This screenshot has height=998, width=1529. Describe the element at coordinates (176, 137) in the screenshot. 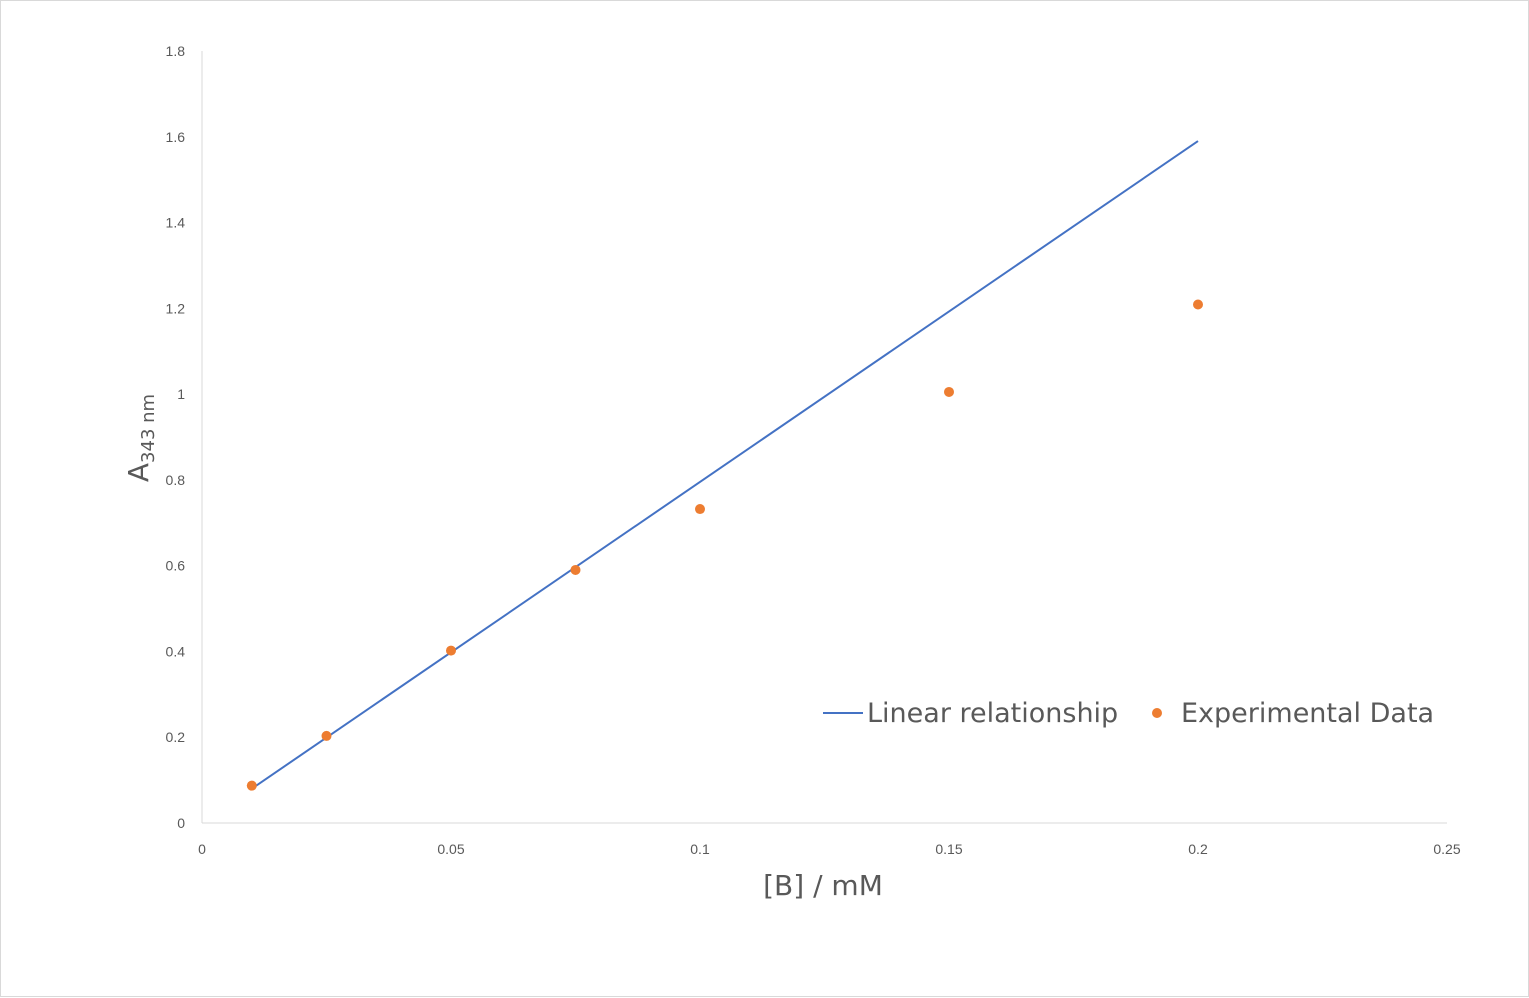

I see `y-tick-label: 1.6` at that location.